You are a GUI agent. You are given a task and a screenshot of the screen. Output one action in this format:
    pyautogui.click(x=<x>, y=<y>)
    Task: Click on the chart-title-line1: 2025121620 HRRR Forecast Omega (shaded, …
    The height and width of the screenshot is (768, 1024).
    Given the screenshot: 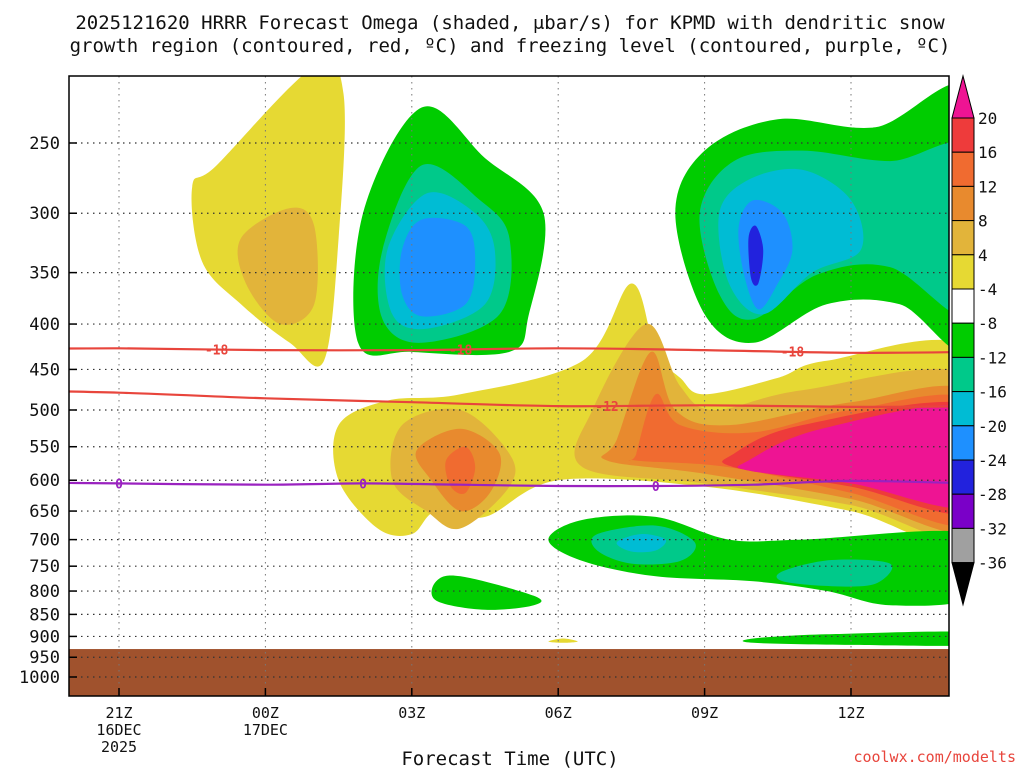 What is the action you would take?
    pyautogui.click(x=510, y=23)
    